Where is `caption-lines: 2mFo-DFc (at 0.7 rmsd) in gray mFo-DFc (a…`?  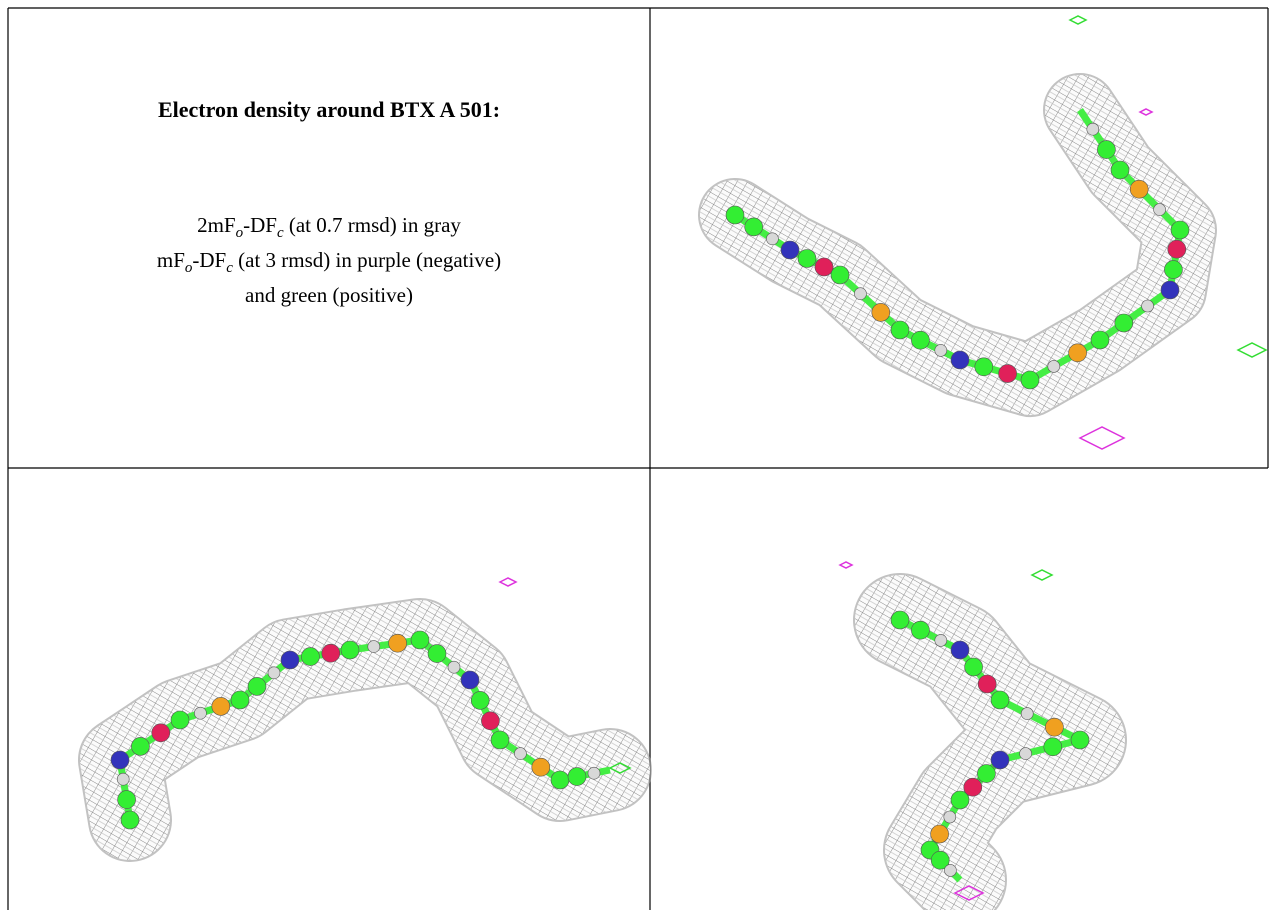 caption-lines: 2mFo-DFc (at 0.7 rmsd) in gray mFo-DFc (a… is located at coordinates (329, 260).